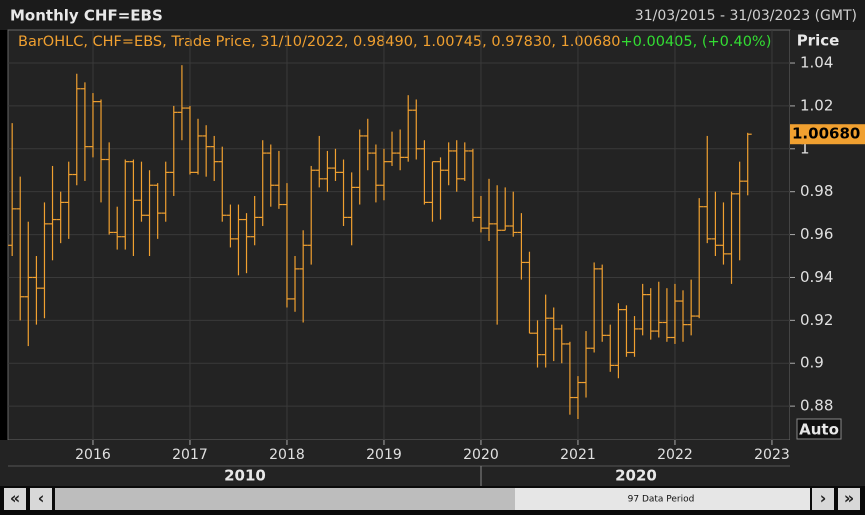 The image size is (865, 515). I want to click on era-label: 2020, so click(636, 476).